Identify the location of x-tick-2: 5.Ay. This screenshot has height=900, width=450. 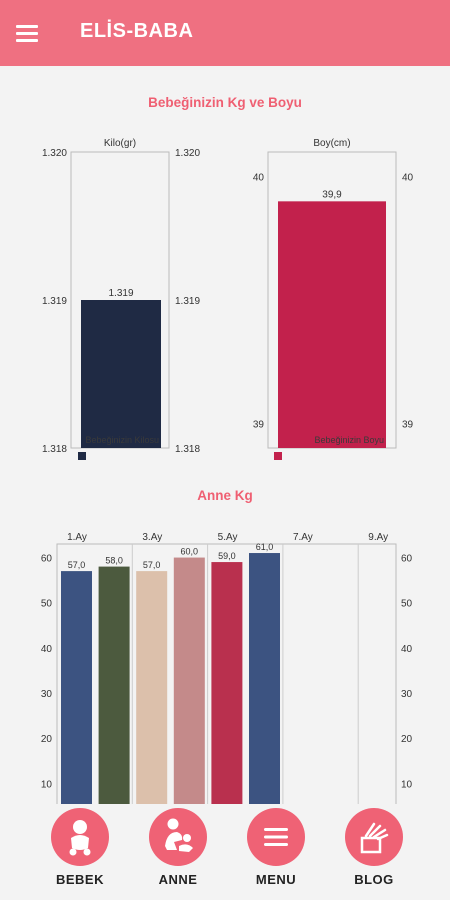
(228, 537).